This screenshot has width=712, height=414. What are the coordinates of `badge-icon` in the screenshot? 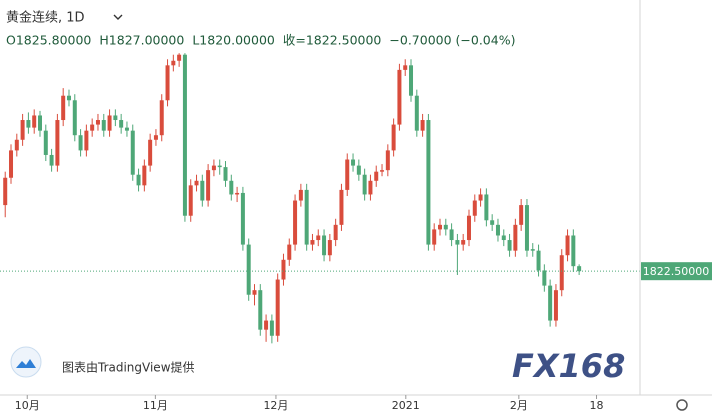 It's located at (26, 363).